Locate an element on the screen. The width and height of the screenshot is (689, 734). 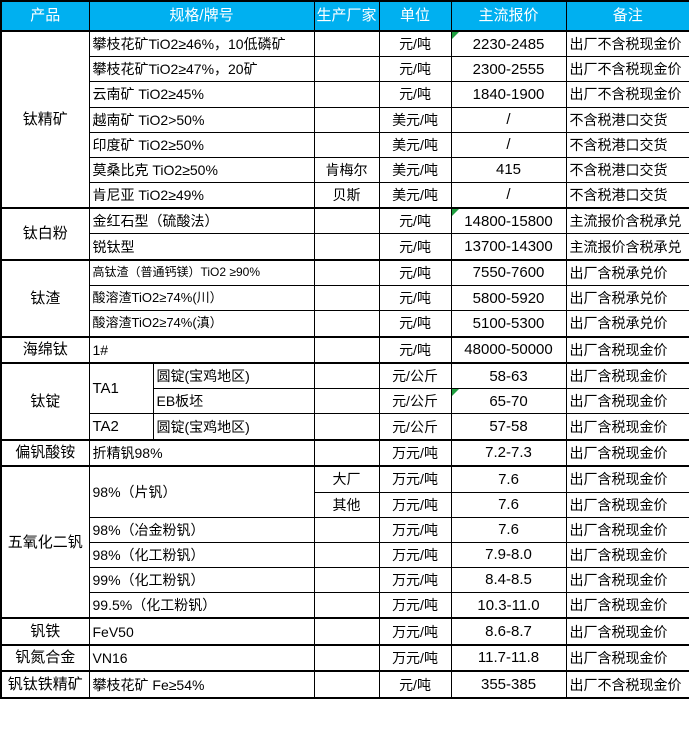
form-cell: EB板坯 is located at coordinates (233, 401).